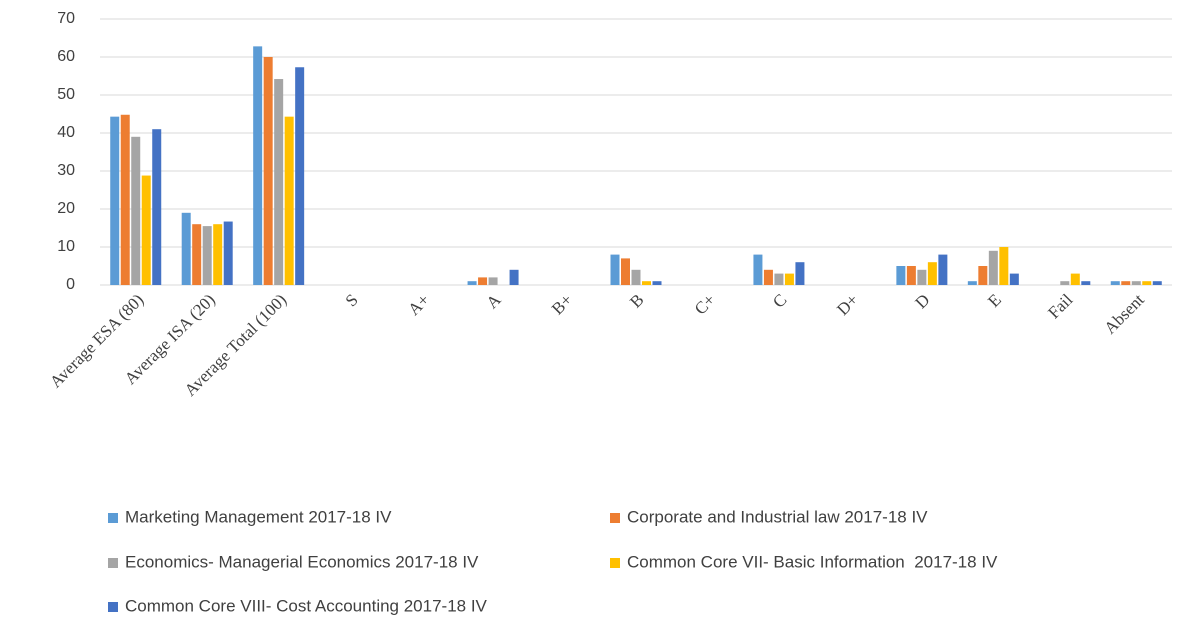 The width and height of the screenshot is (1182, 619). I want to click on y-tick-label: 10, so click(66, 246).